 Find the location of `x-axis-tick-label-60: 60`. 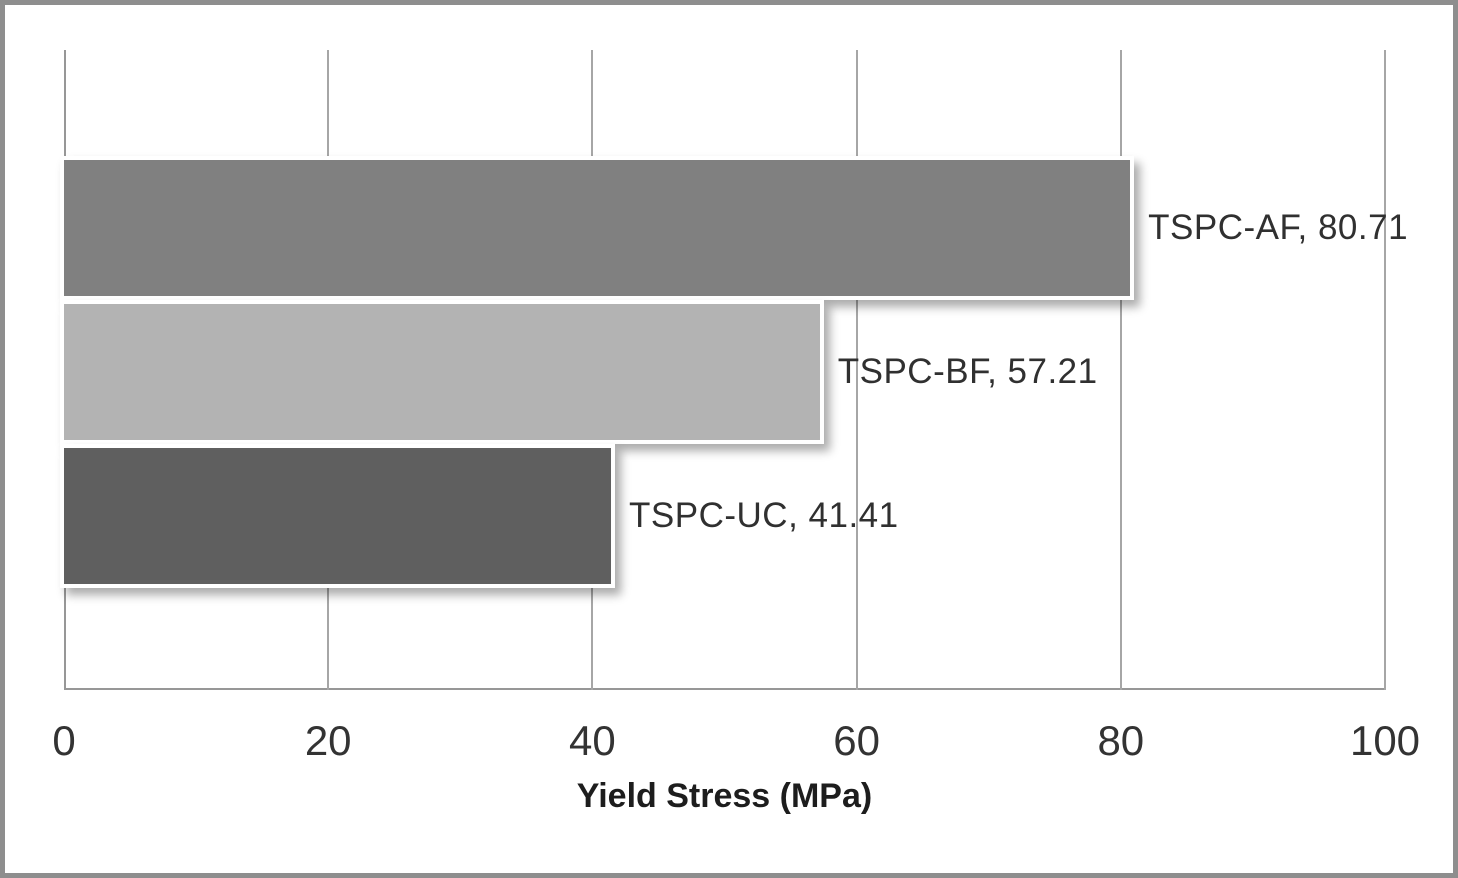

x-axis-tick-label-60: 60 is located at coordinates (856, 740).